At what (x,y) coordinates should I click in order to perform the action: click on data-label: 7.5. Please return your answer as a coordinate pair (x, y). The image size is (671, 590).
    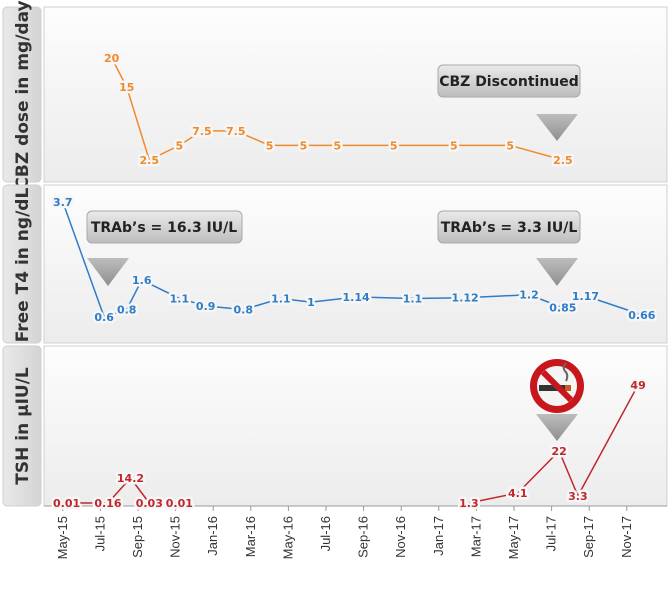
    Looking at the image, I should click on (202, 131).